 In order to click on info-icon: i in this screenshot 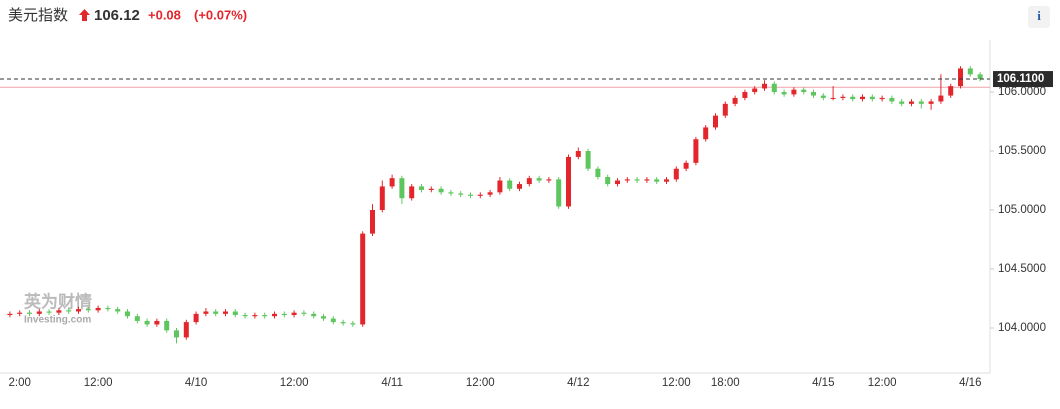, I will do `click(1039, 15)`.